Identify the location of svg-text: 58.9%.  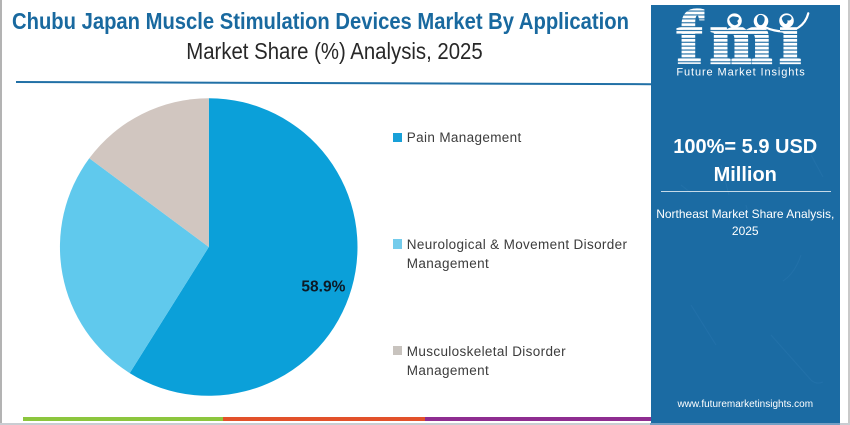
(323, 286).